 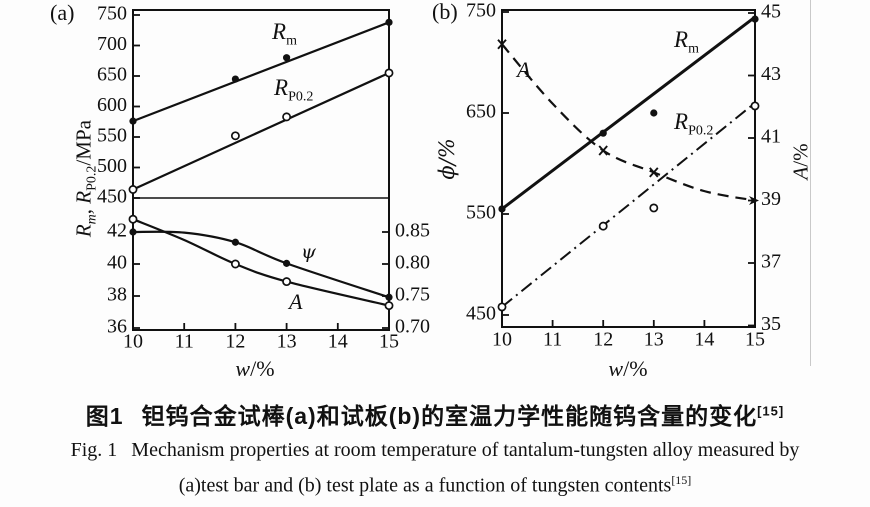 I want to click on panel-b-left-axis-label: ϕ/%, so click(x=447, y=159).